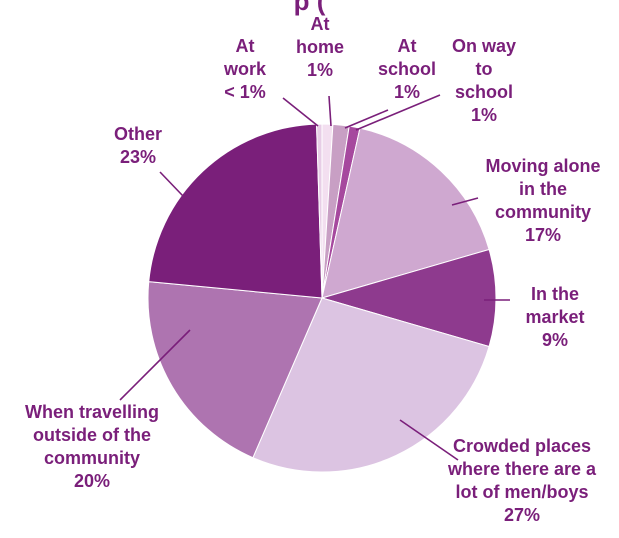  I want to click on slice-label-line: < 1%, so click(245, 92).